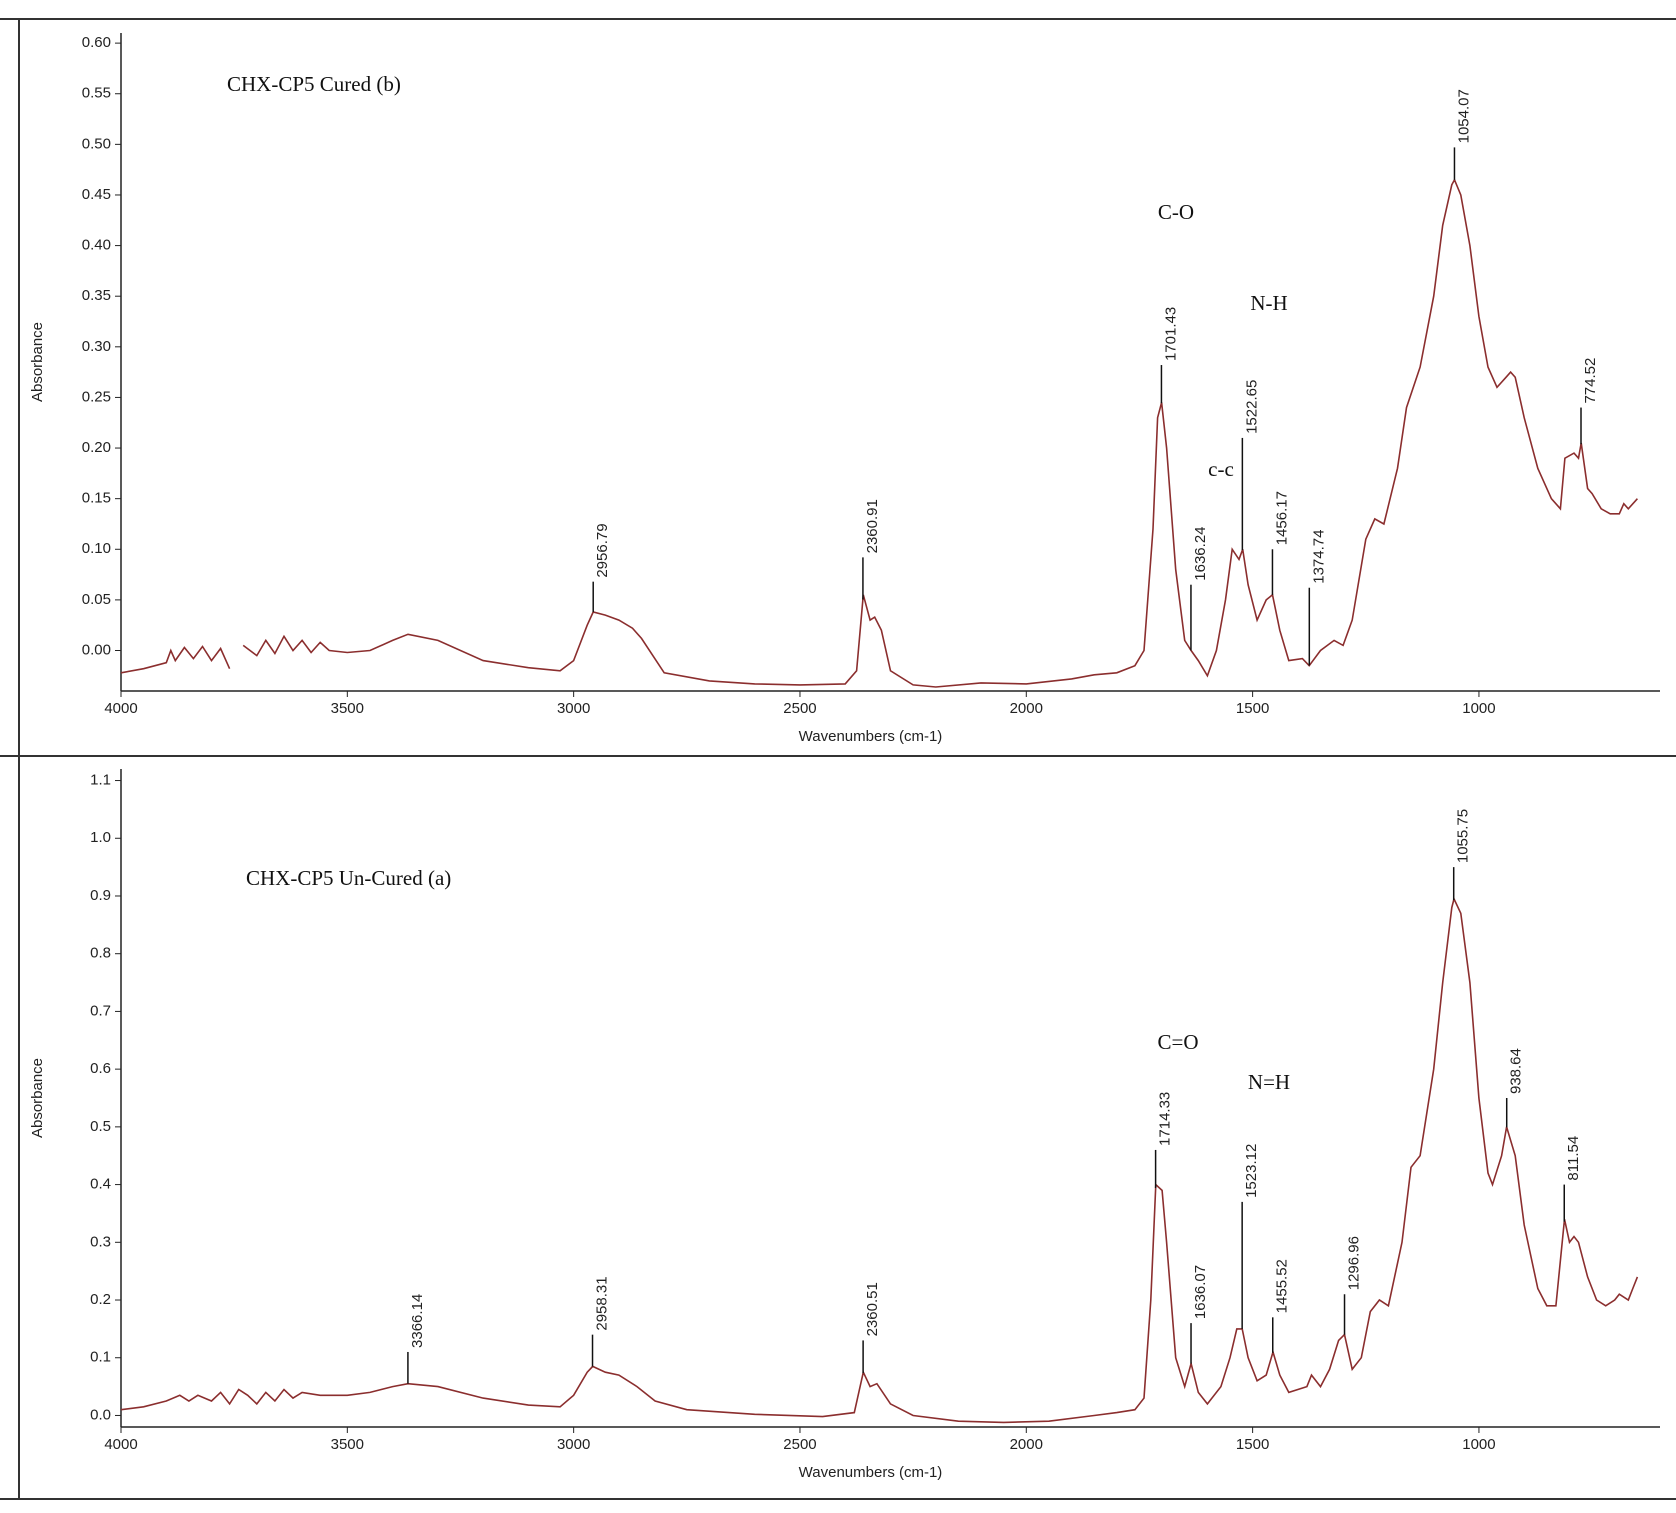 The height and width of the screenshot is (1513, 1676). I want to click on peak-label: 2360.51, so click(872, 1309).